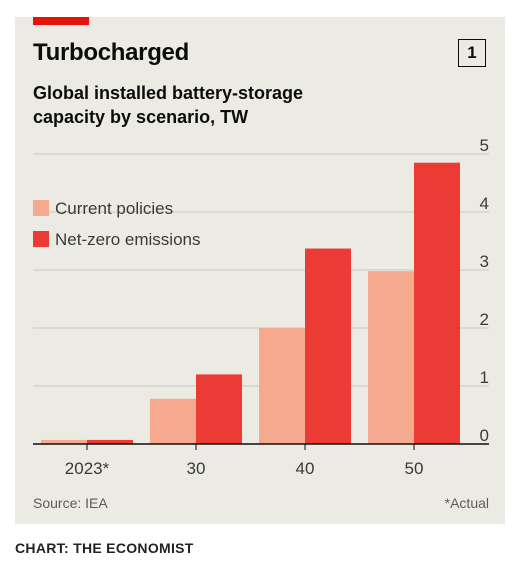  Describe the element at coordinates (196, 468) in the screenshot. I see `x-tick-label: 30` at that location.